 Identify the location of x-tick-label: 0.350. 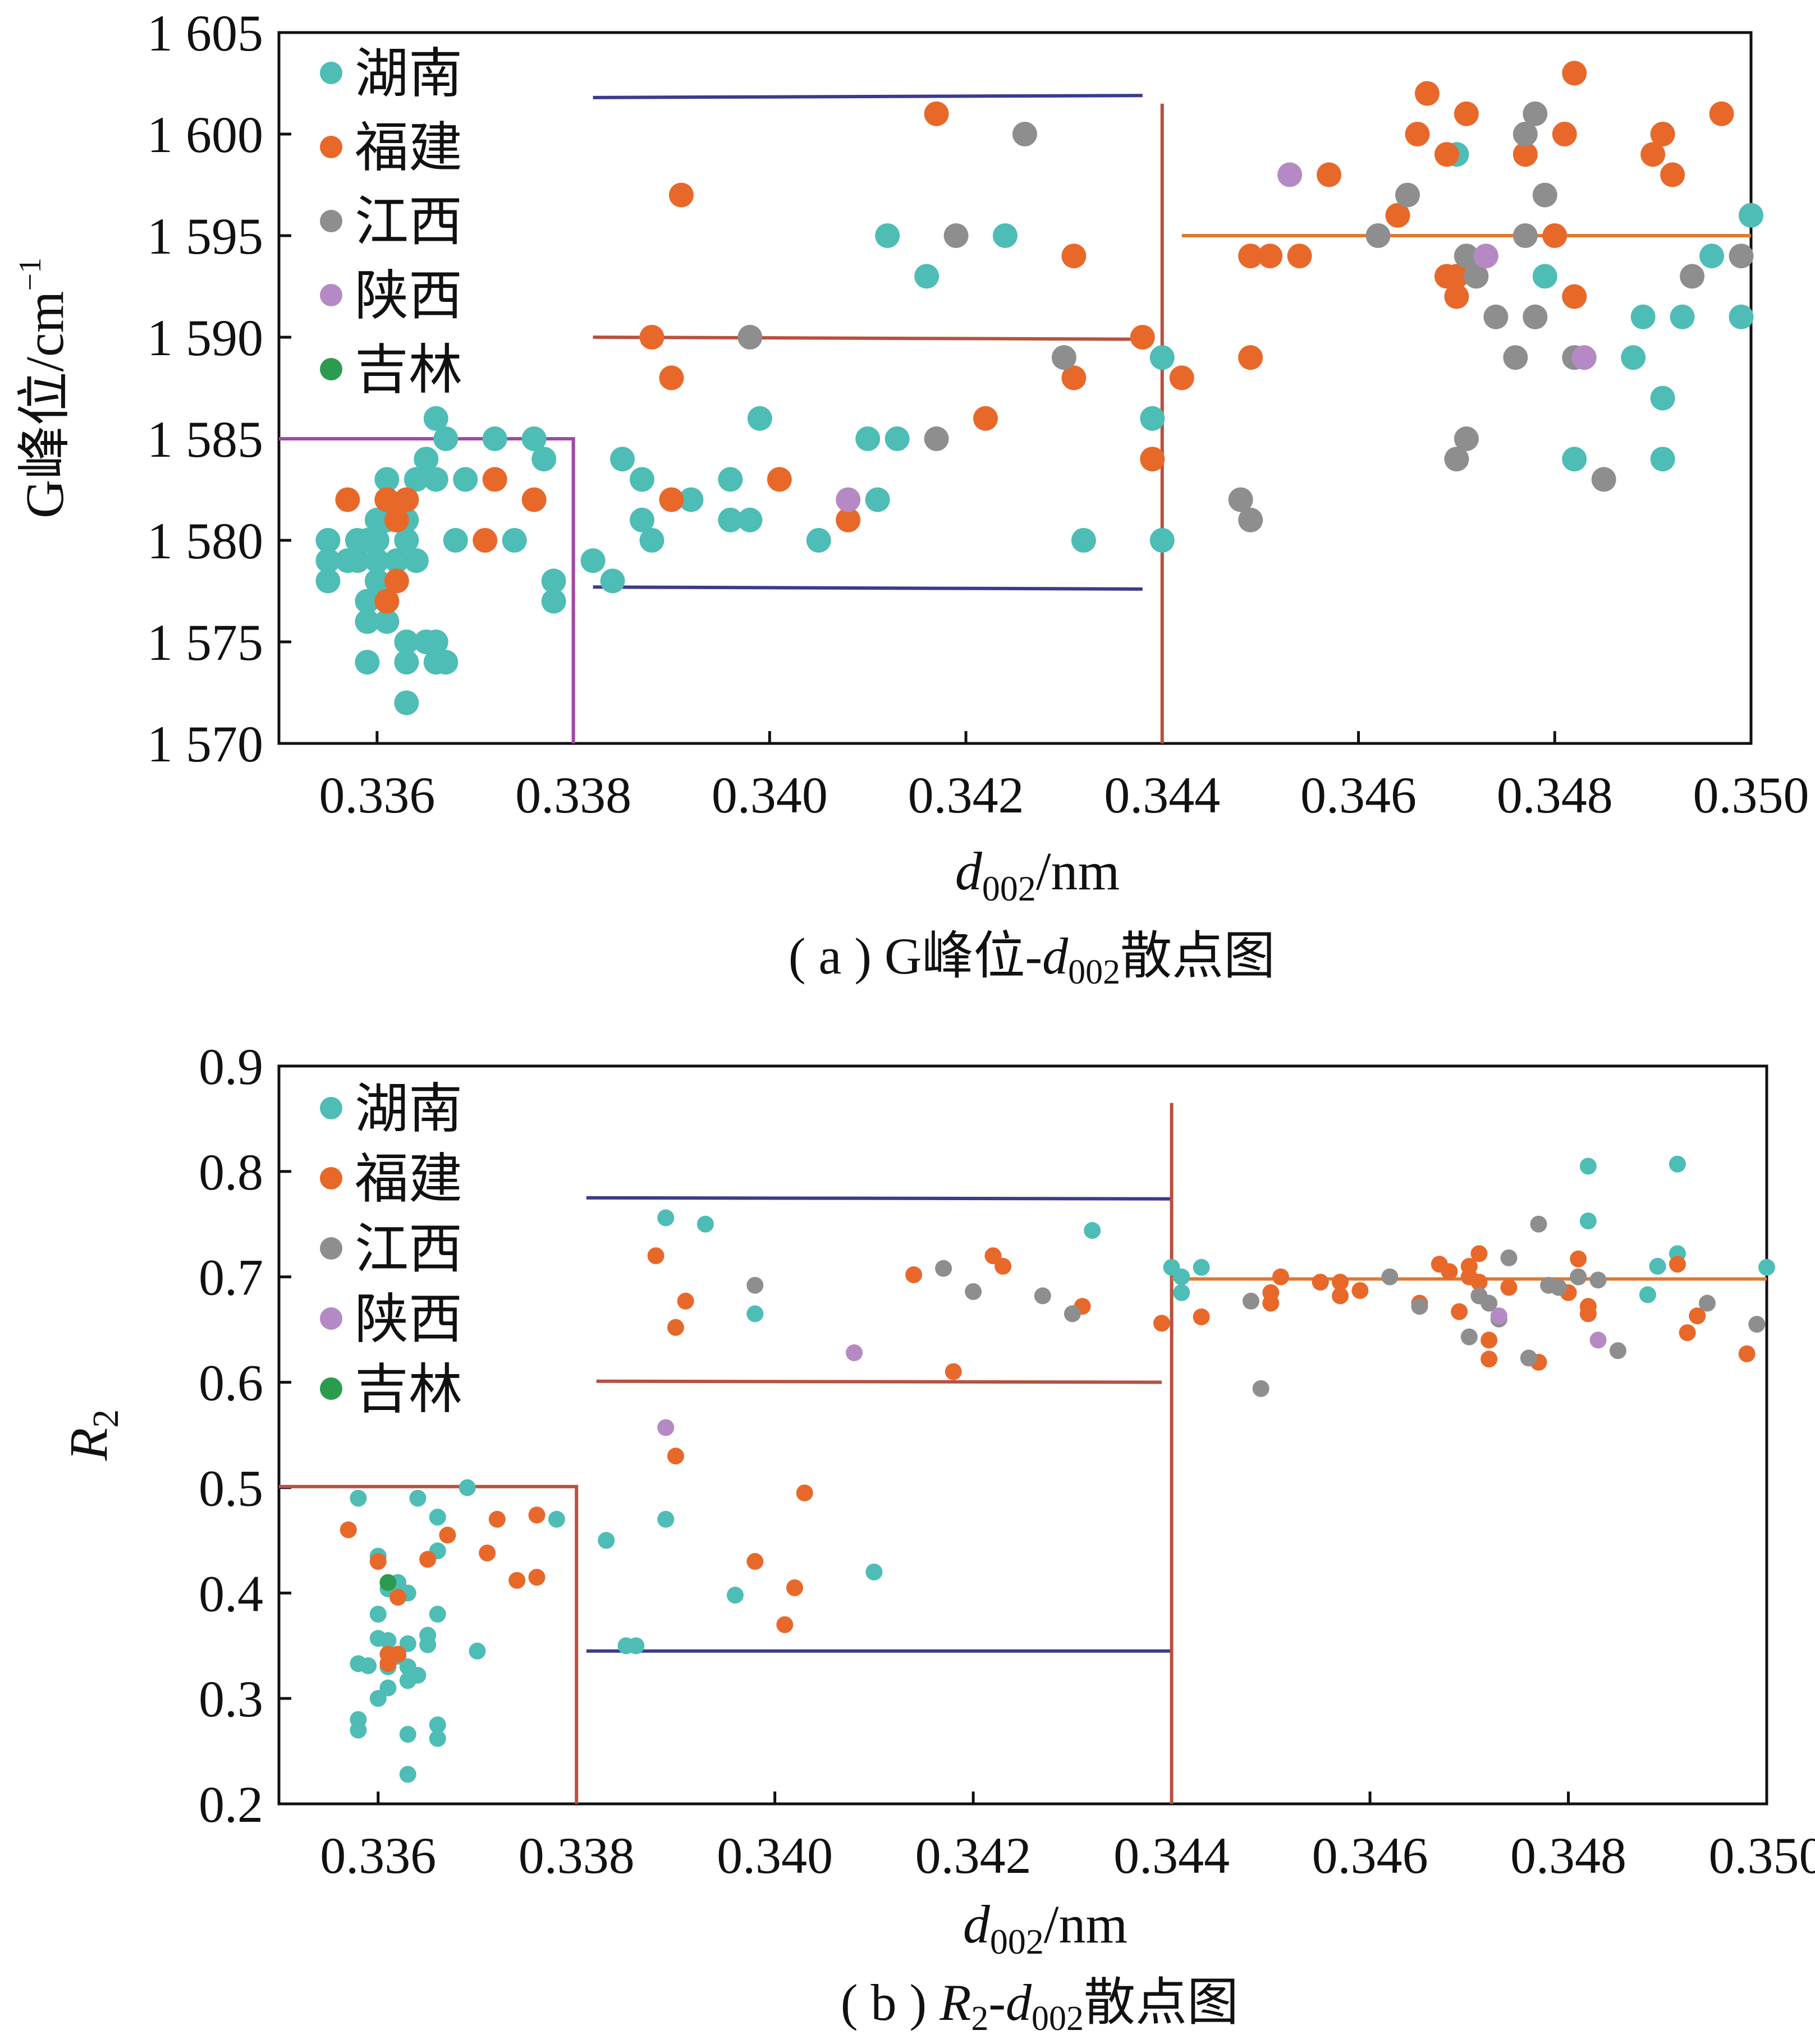
(1762, 1855).